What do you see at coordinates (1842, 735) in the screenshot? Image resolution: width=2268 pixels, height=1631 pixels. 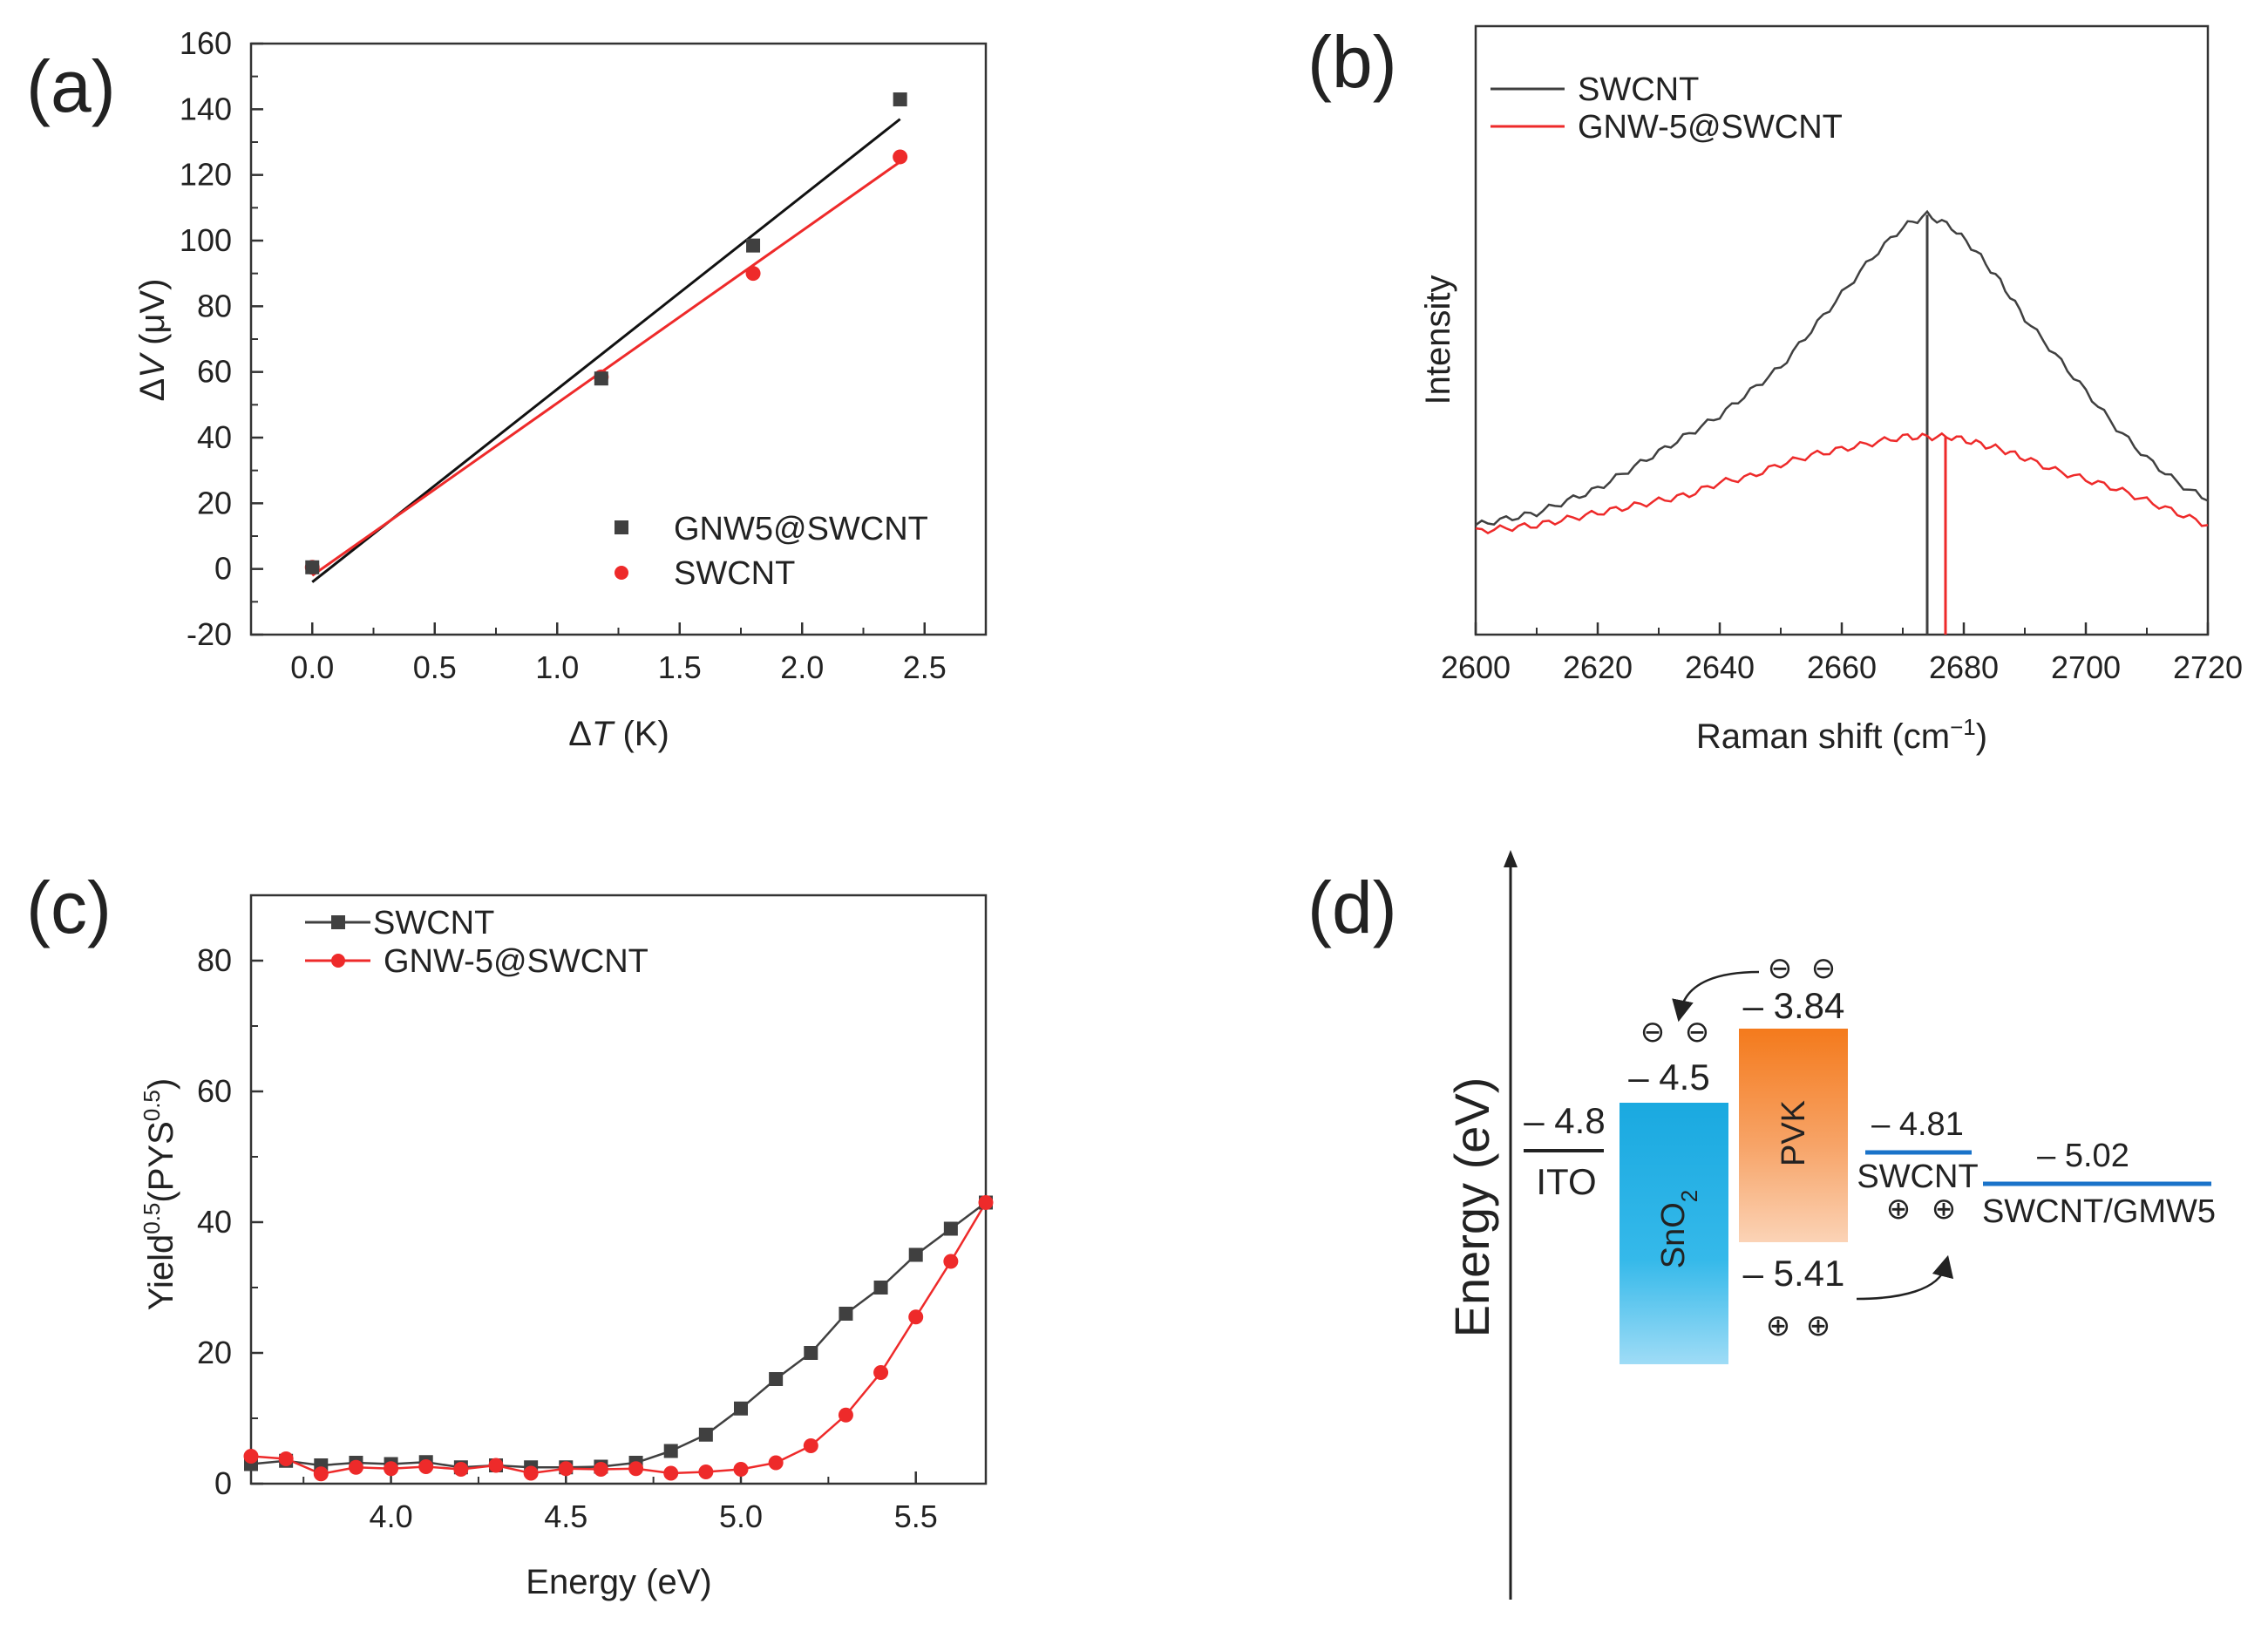 I see `chart-b-xlabel: Raman shift (cm−1)` at bounding box center [1842, 735].